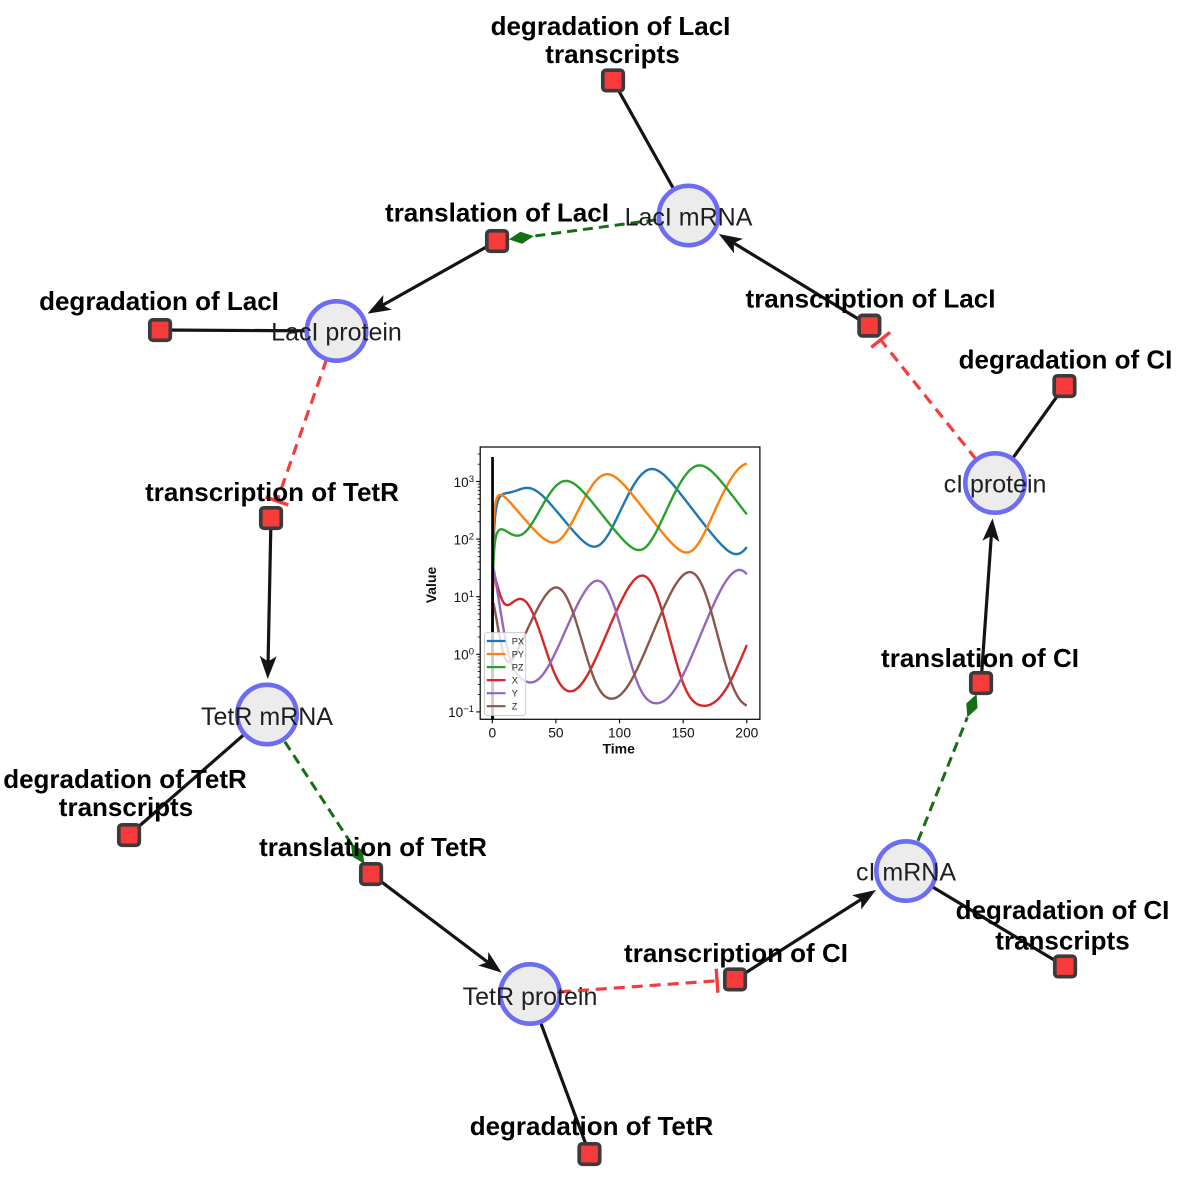 The image size is (1189, 1200). Describe the element at coordinates (556, 733) in the screenshot. I see `svg-text: 50` at that location.